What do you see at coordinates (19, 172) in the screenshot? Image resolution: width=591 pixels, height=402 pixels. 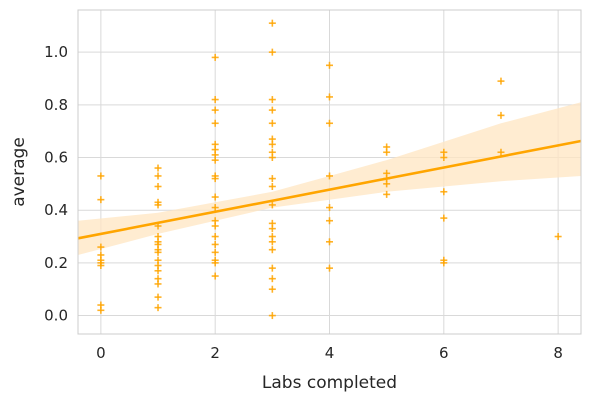 I see `y-axis-label: average` at bounding box center [19, 172].